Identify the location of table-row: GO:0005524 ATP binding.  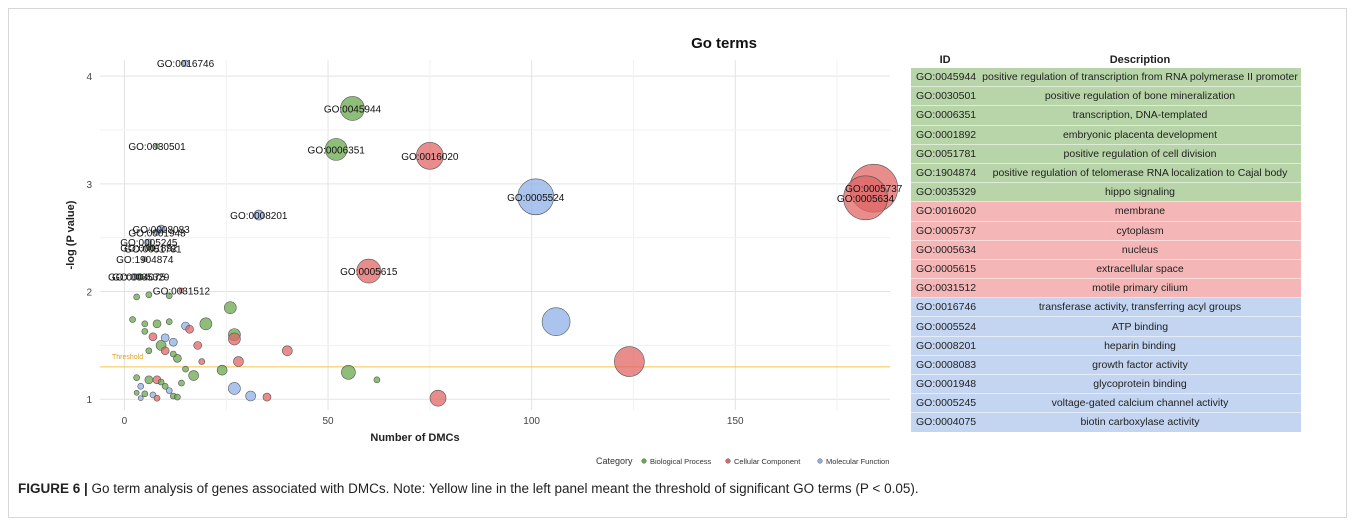
(1106, 326).